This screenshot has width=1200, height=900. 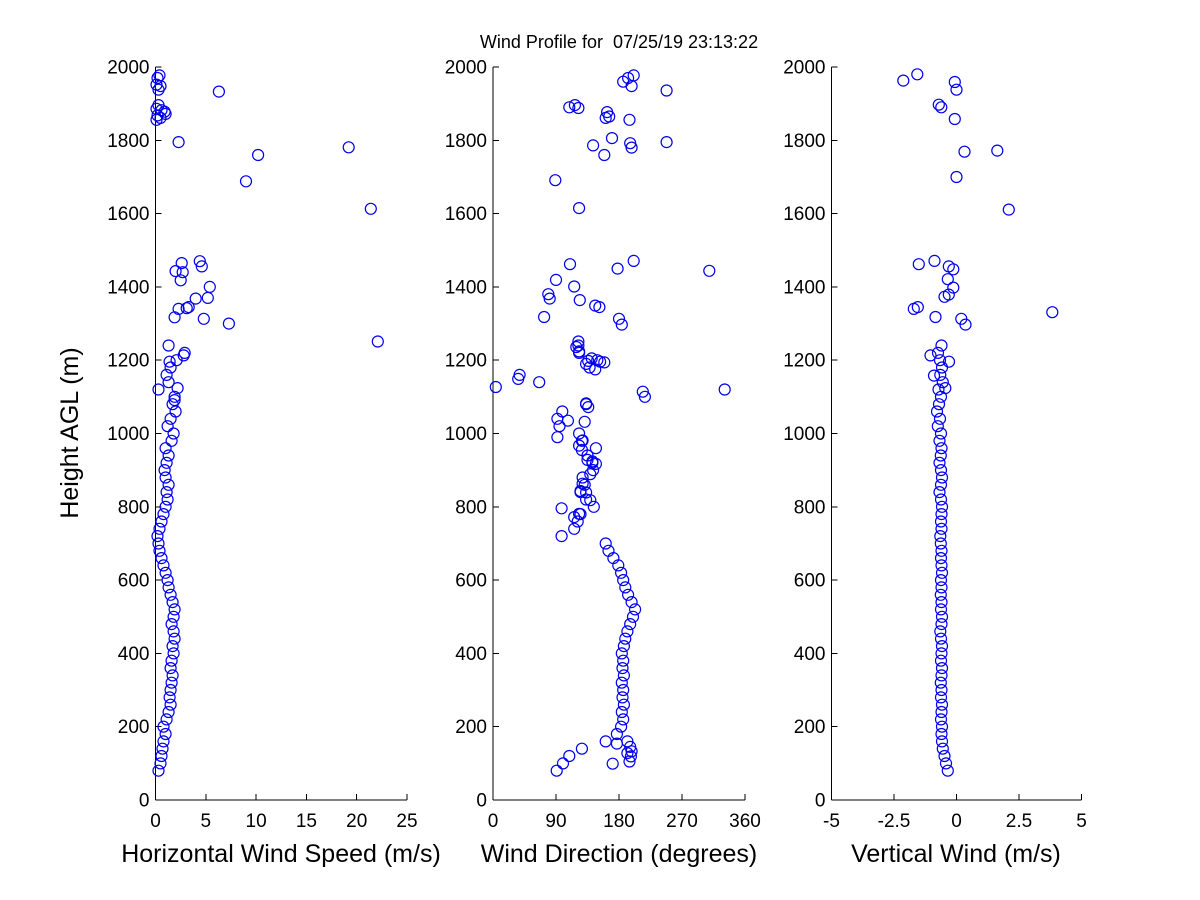 What do you see at coordinates (894, 821) in the screenshot?
I see `x-tick-label: -2.5` at bounding box center [894, 821].